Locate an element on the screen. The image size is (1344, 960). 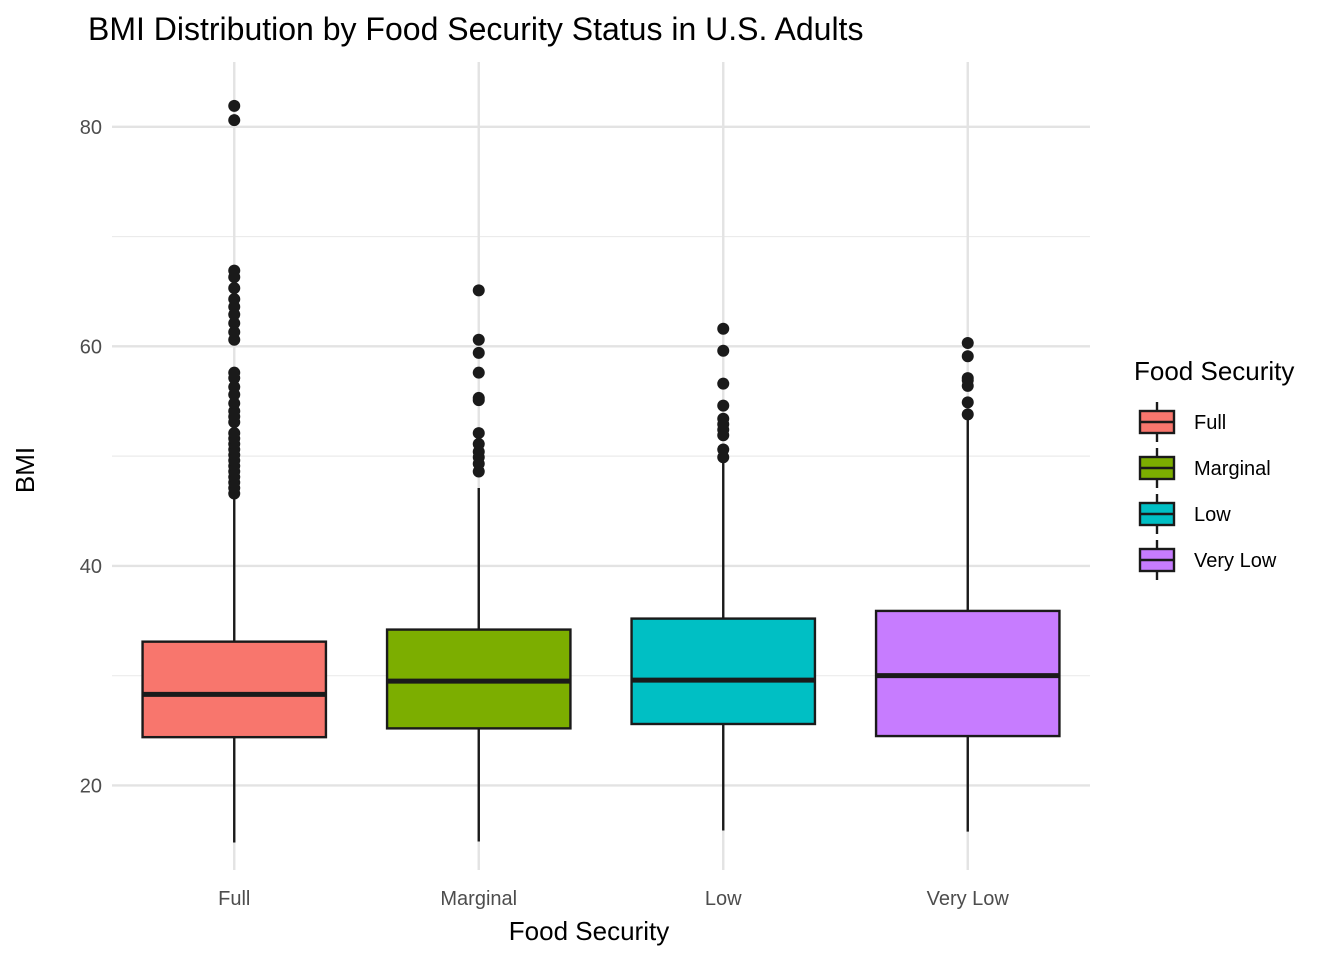
y-tick-label: 60 is located at coordinates (91, 347).